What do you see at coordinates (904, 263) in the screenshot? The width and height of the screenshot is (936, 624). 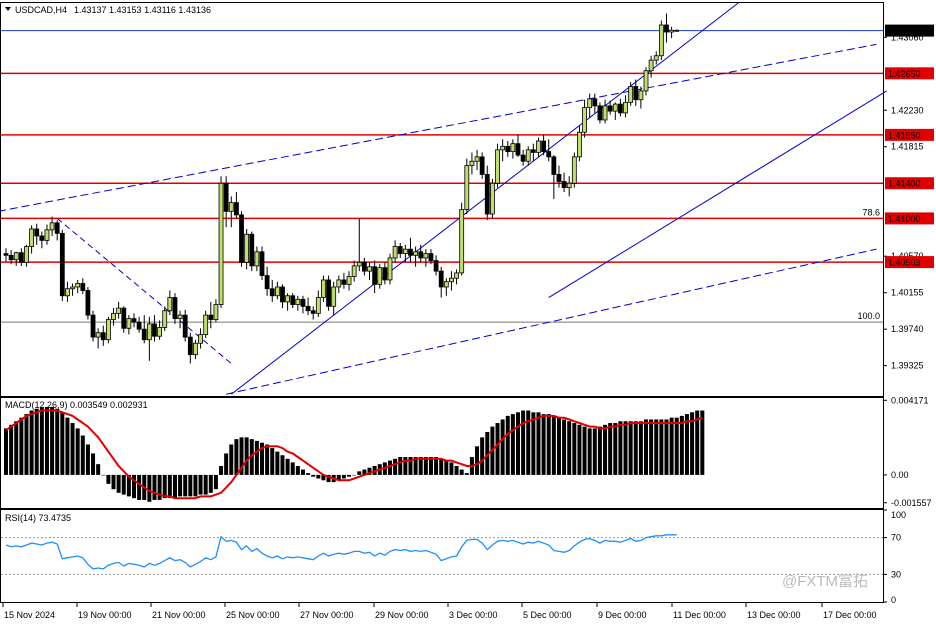 I see `level-price-label: 1.40503` at bounding box center [904, 263].